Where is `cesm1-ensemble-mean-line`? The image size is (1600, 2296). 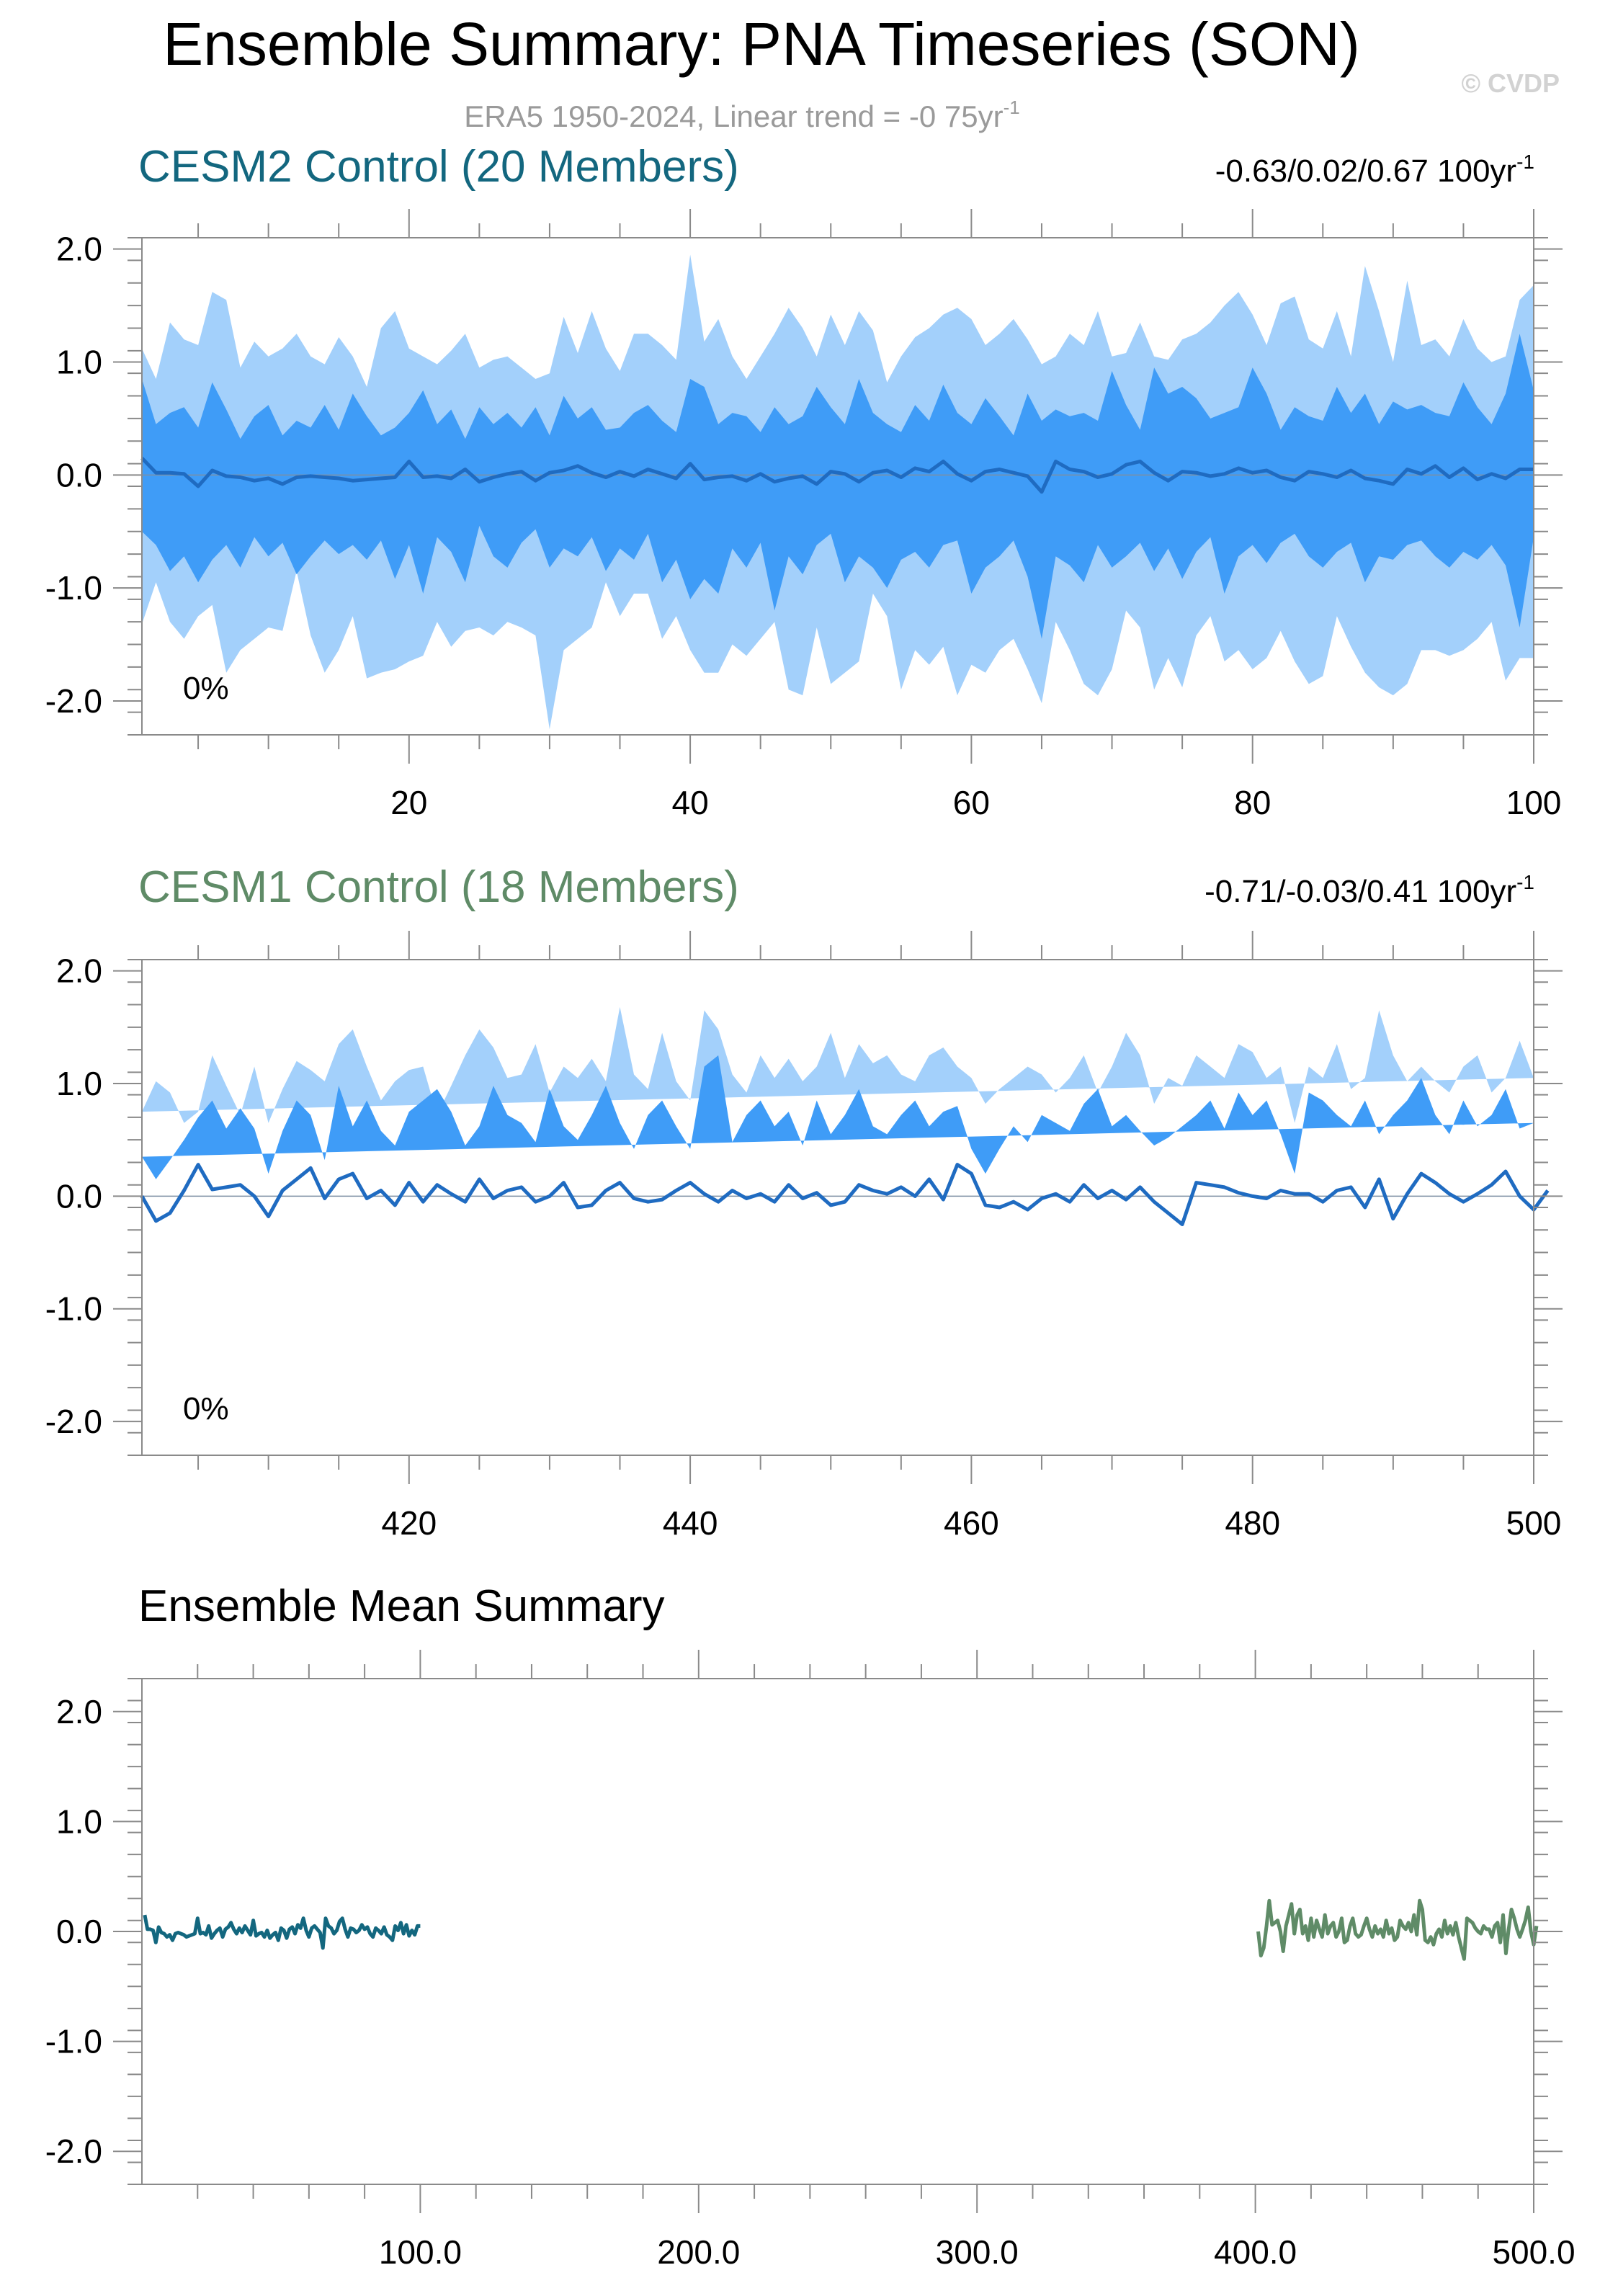 cesm1-ensemble-mean-line is located at coordinates (845, 1194).